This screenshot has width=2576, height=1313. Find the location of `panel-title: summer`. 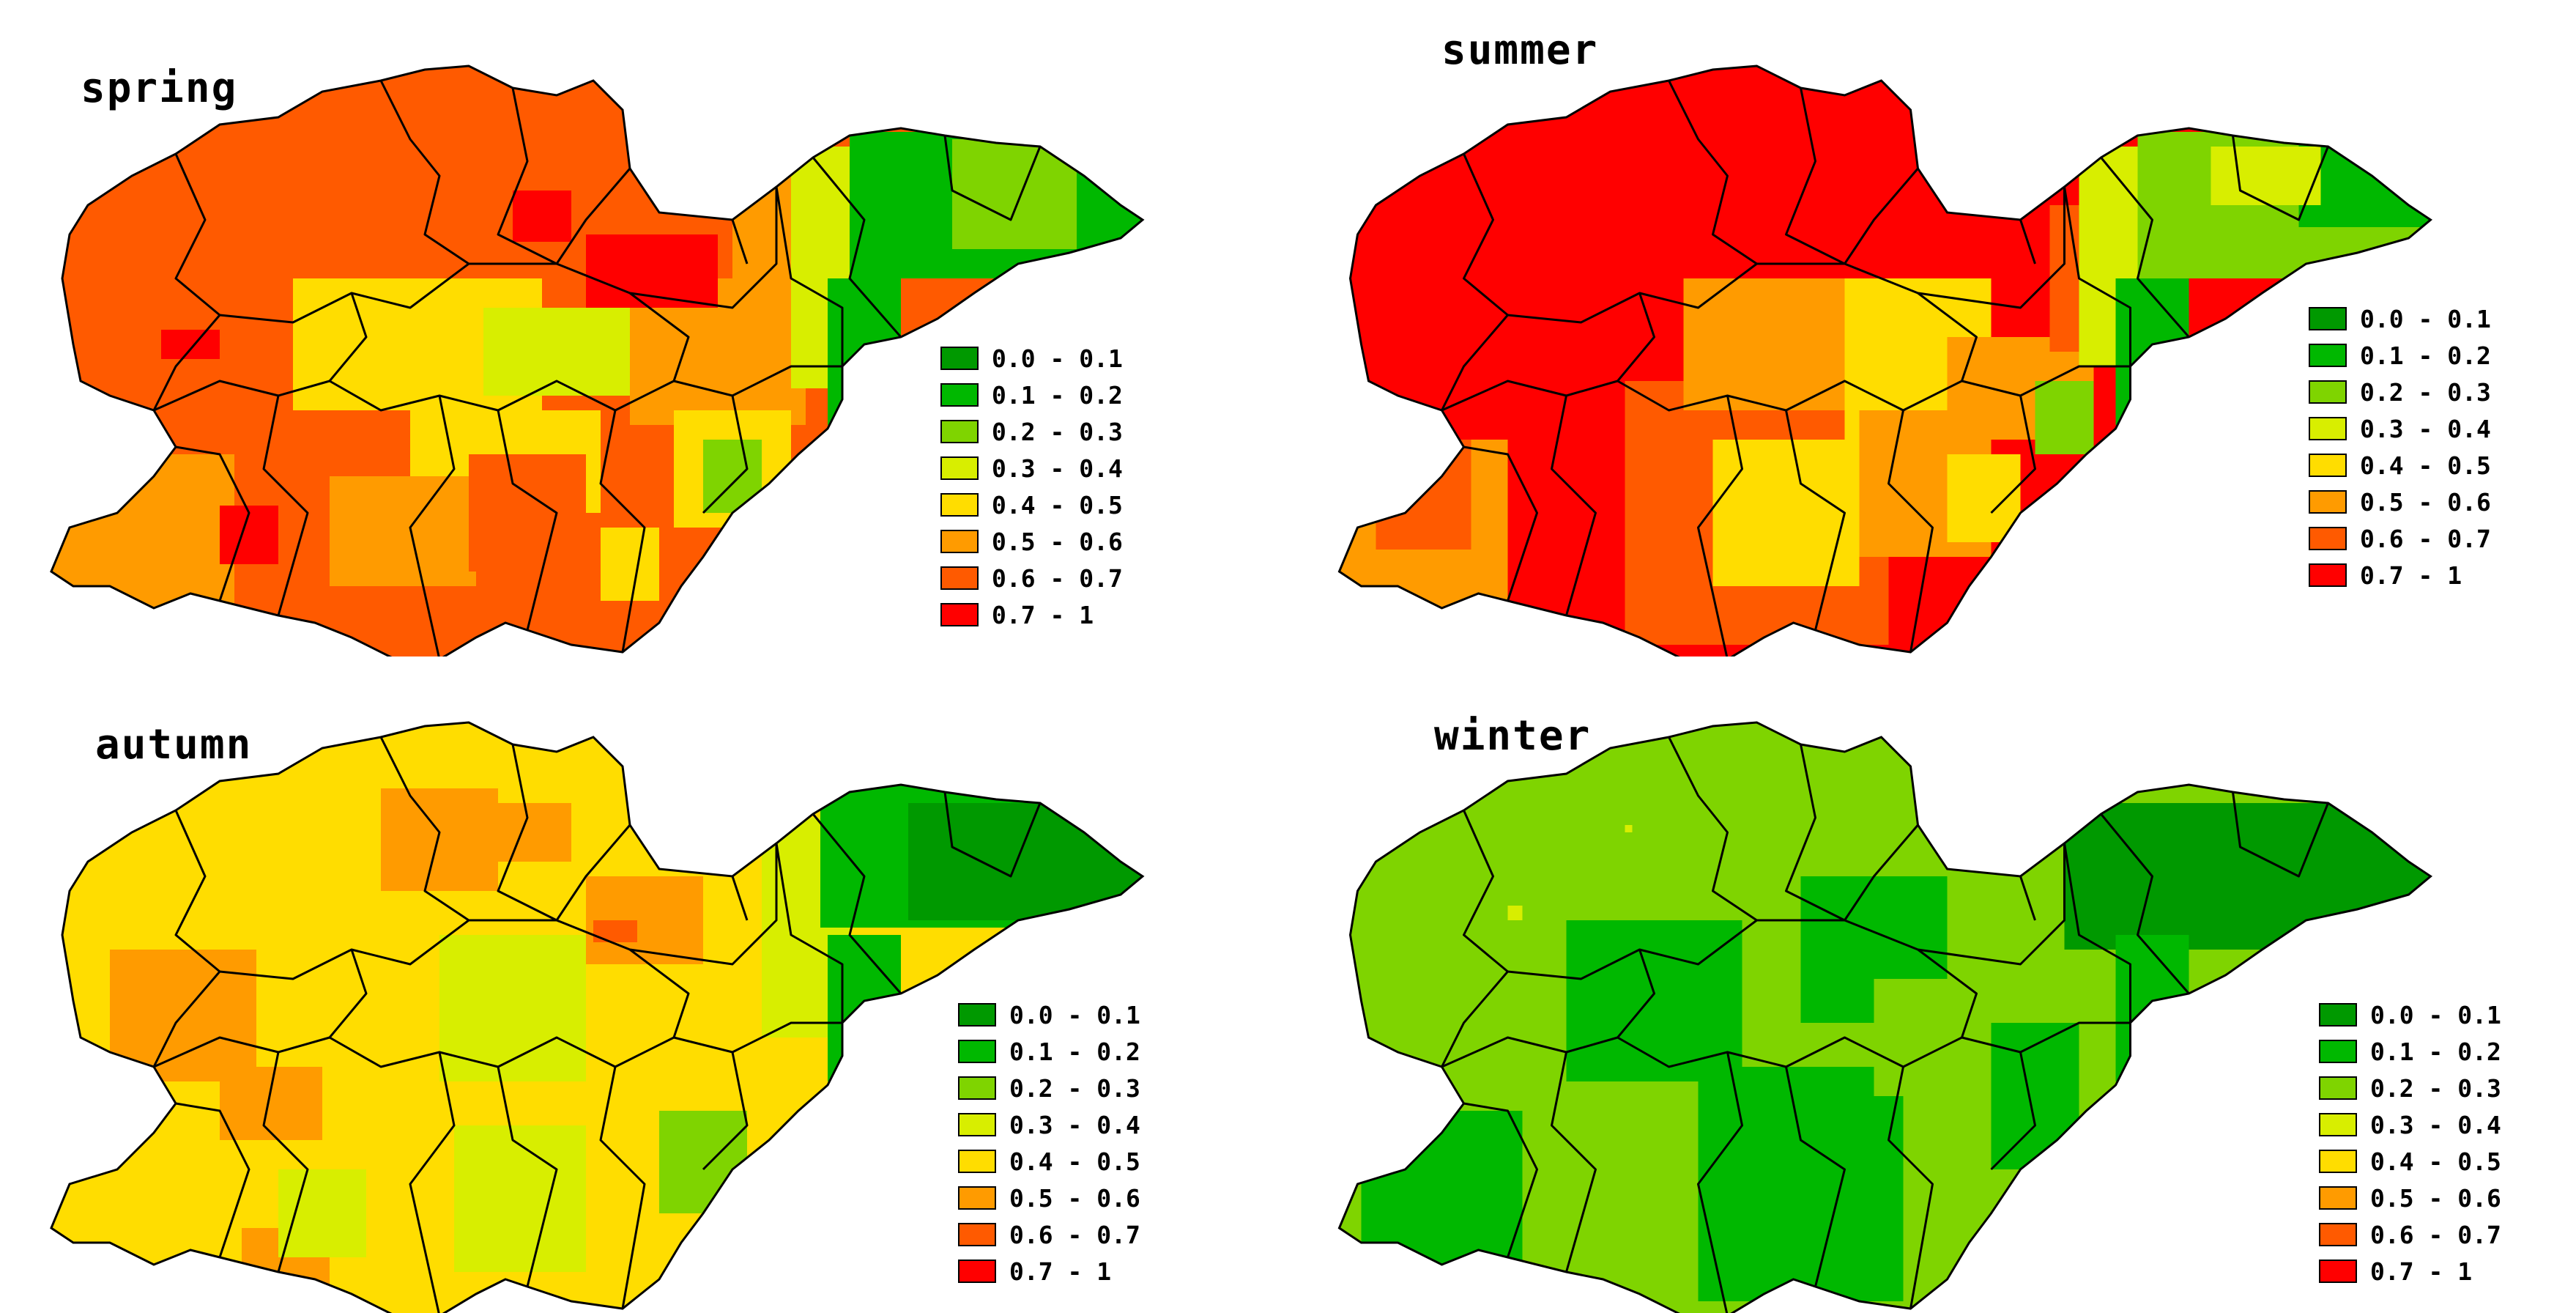

panel-title: summer is located at coordinates (1520, 50).